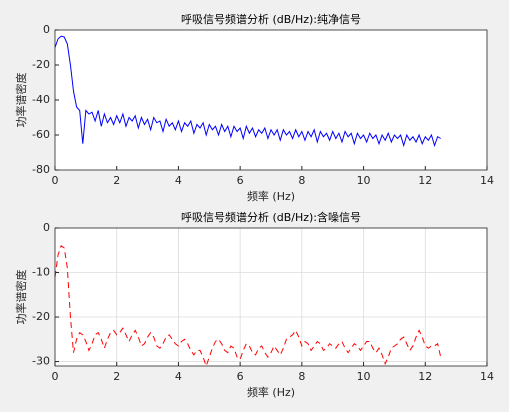  Describe the element at coordinates (271, 19) in the screenshot. I see `chart-title: 呼吸信号频谱分析 (dB/Hz):纯净信号` at that location.